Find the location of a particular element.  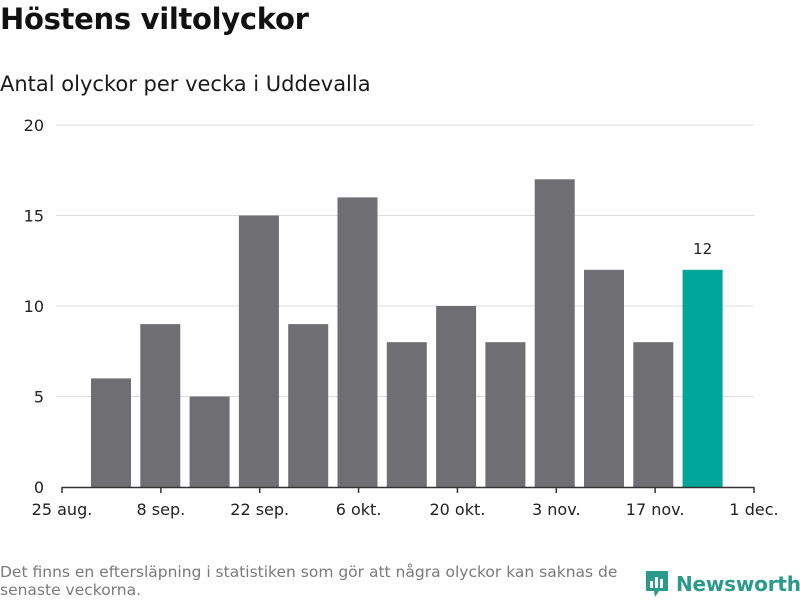

brand-name: Newsworthy is located at coordinates (738, 584).